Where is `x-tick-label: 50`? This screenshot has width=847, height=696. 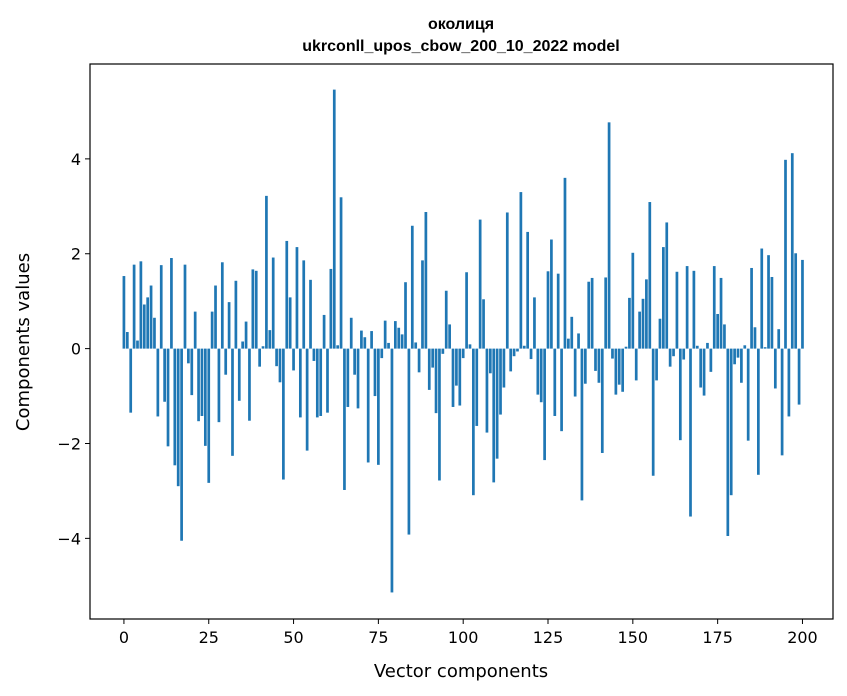
x-tick-label: 50 is located at coordinates (293, 637).